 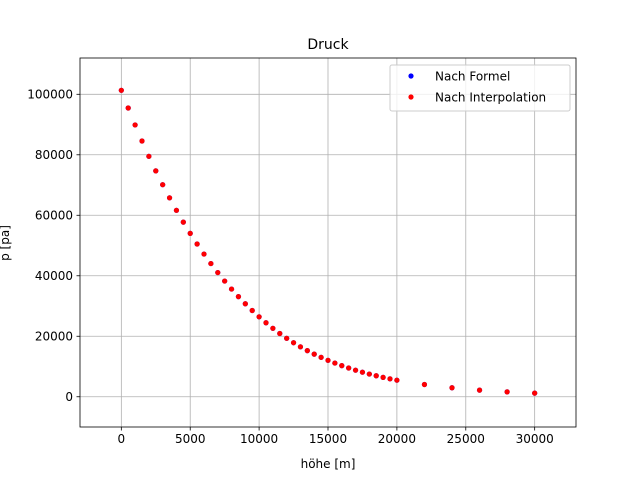 I want to click on legend-marker-formel, so click(x=410, y=75).